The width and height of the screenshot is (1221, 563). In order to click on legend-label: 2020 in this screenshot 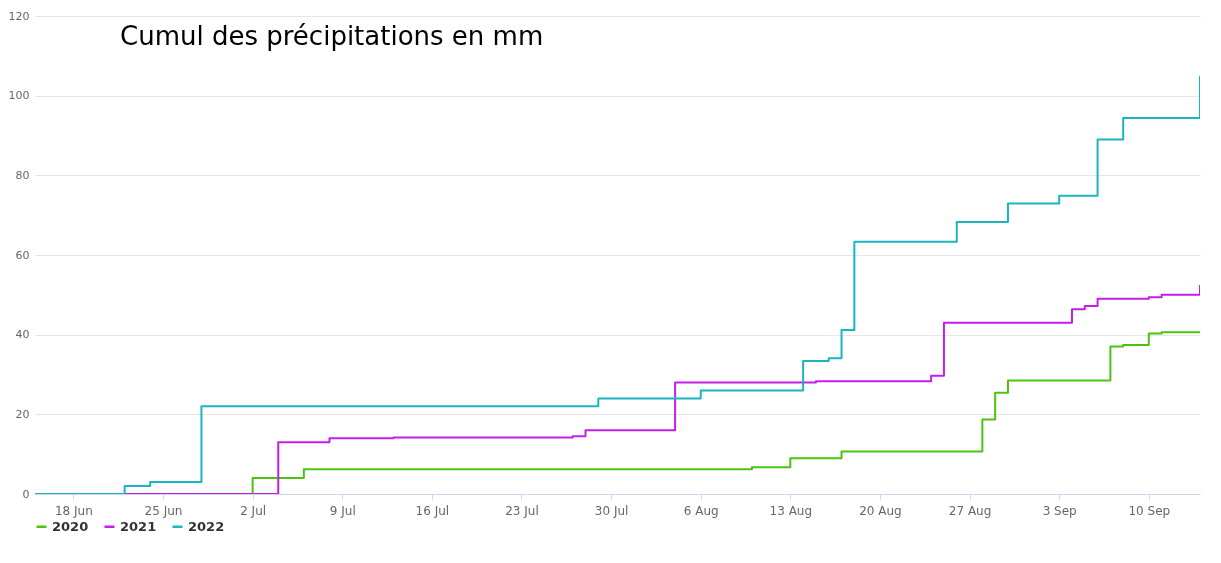, I will do `click(70, 526)`.